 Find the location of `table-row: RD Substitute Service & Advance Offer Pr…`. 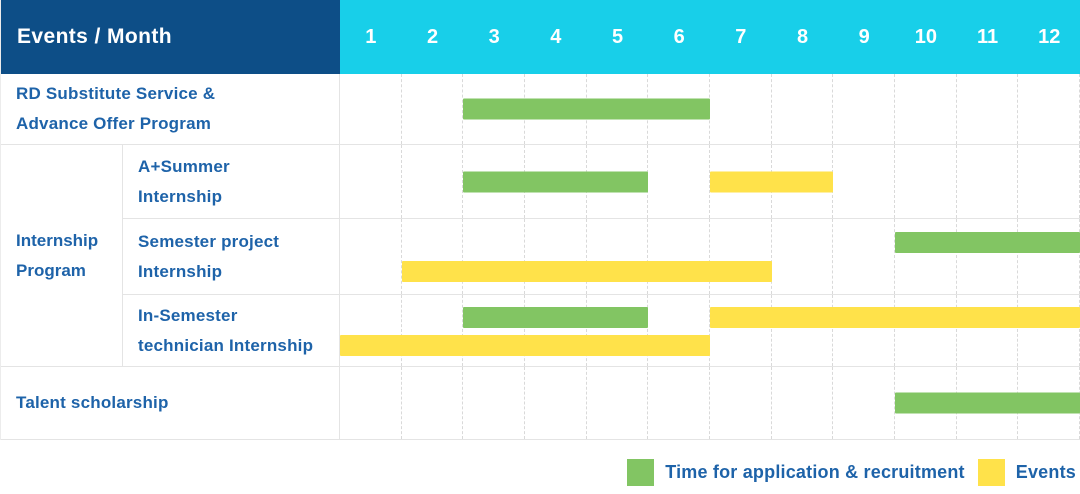

table-row: RD Substitute Service & Advance Offer Pr… is located at coordinates (540, 109).